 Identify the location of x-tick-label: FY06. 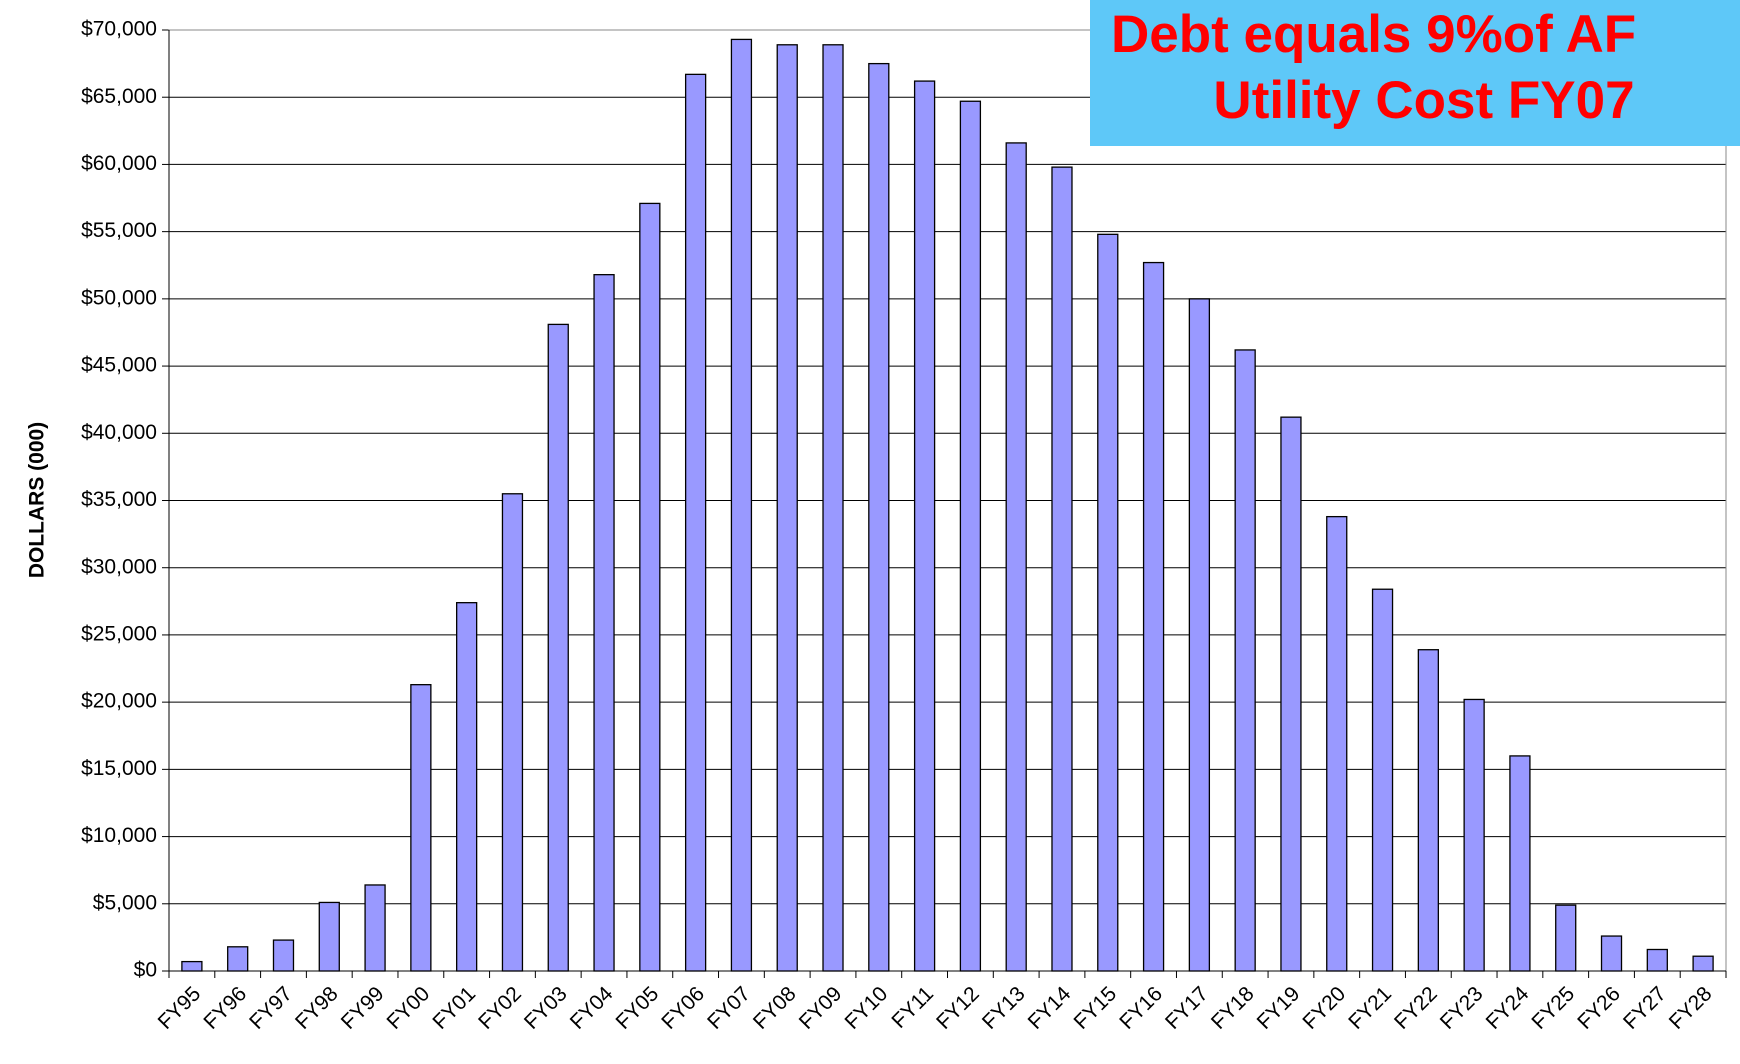
(683, 1008).